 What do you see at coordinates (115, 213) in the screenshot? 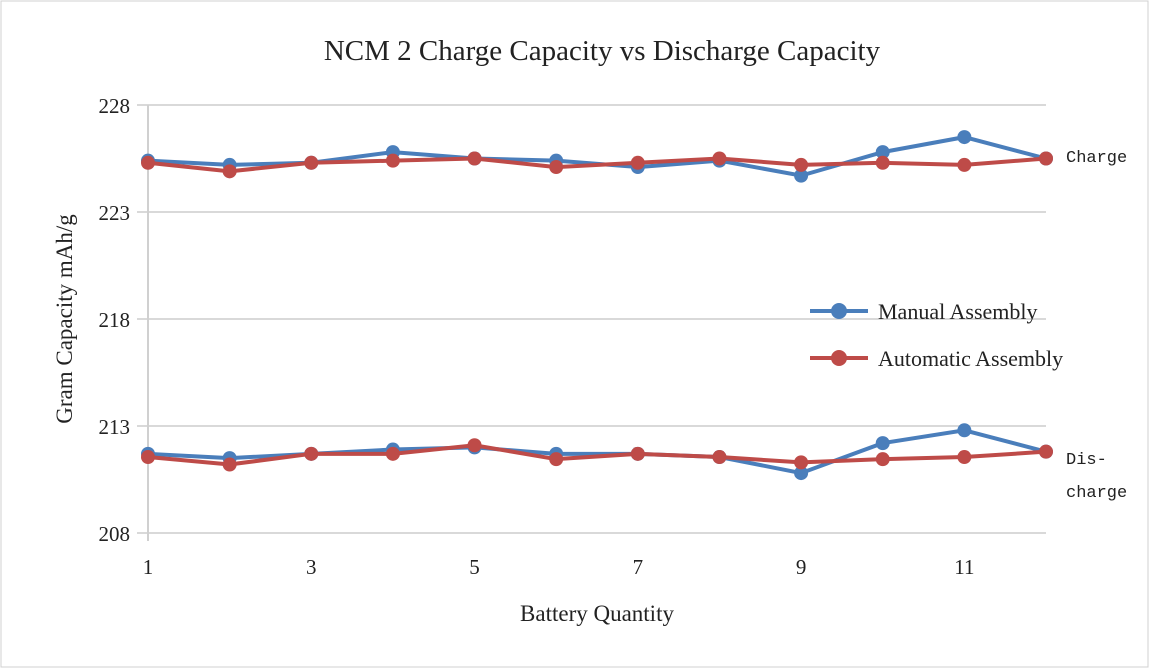
I see `y-tick-label: 223` at bounding box center [115, 213].